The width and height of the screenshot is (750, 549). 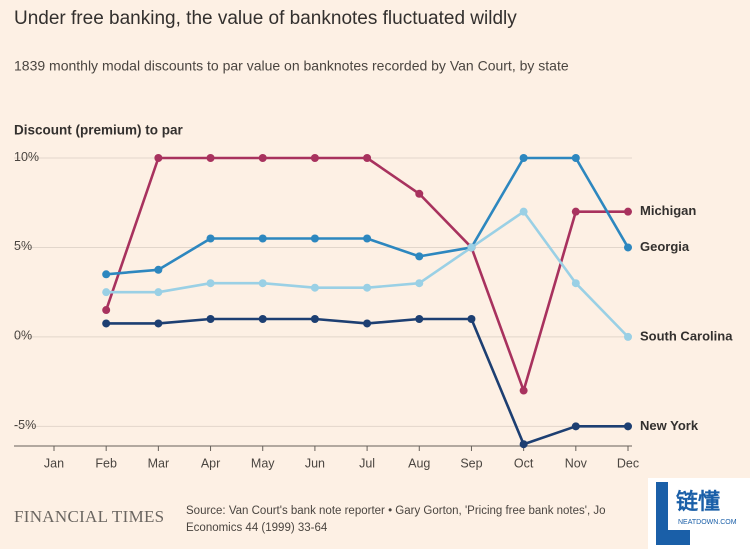 What do you see at coordinates (669, 425) in the screenshot?
I see `series-label: New York` at bounding box center [669, 425].